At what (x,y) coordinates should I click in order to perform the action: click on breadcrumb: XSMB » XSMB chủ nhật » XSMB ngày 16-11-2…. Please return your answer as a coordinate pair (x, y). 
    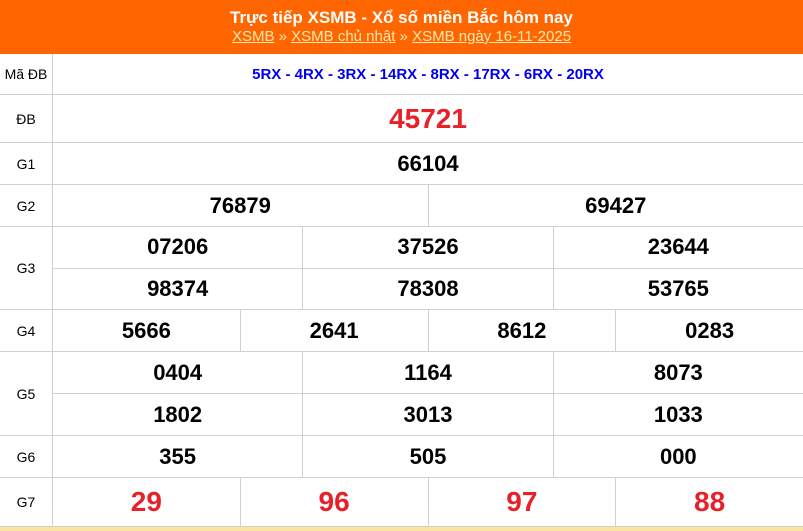
    Looking at the image, I should click on (401, 36).